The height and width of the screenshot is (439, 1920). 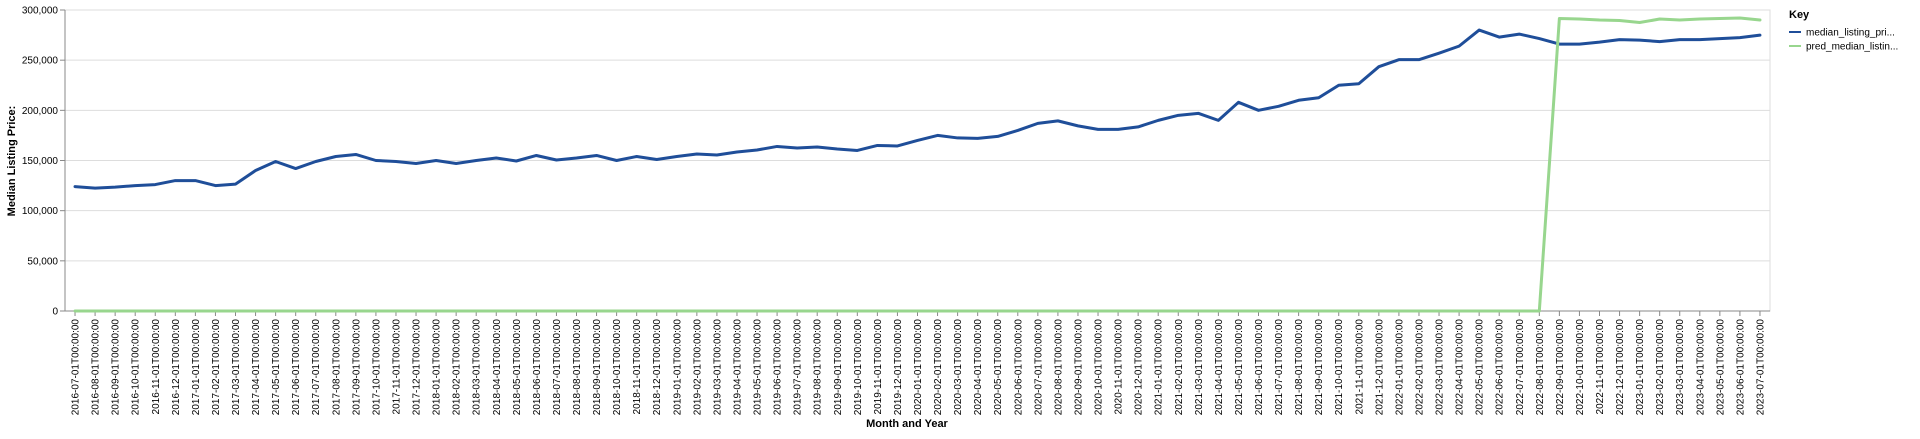 What do you see at coordinates (136, 367) in the screenshot?
I see `x-tick-label: 2016-10-01T00:00:00` at bounding box center [136, 367].